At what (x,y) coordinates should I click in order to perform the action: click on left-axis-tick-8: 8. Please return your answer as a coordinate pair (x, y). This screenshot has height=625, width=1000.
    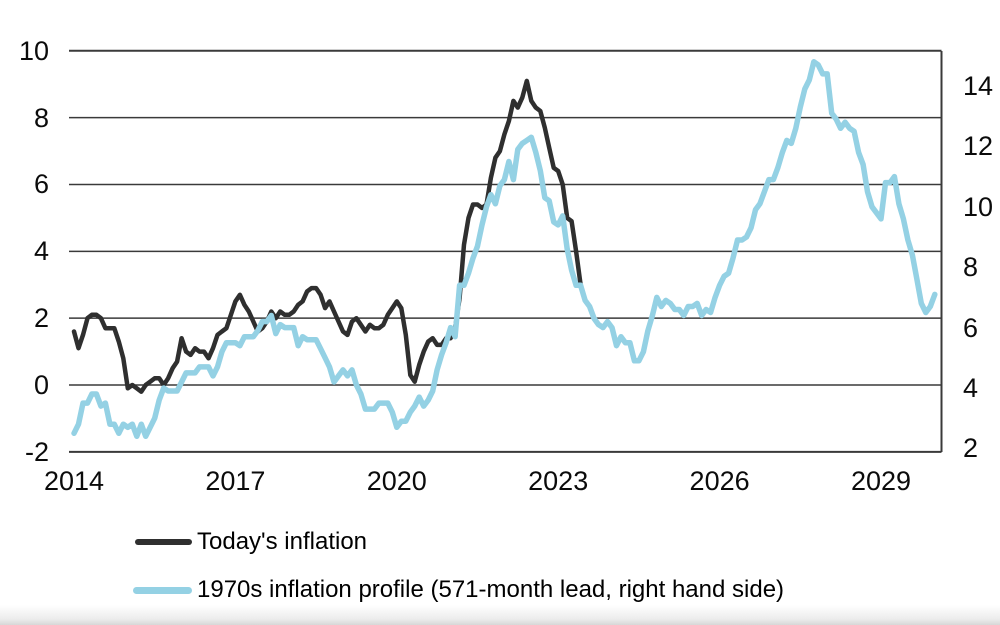
    Looking at the image, I should click on (41, 117).